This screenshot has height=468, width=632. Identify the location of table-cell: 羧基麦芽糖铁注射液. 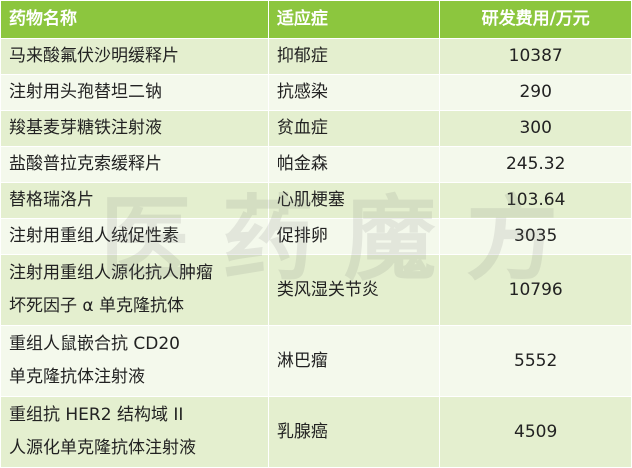
(134, 128).